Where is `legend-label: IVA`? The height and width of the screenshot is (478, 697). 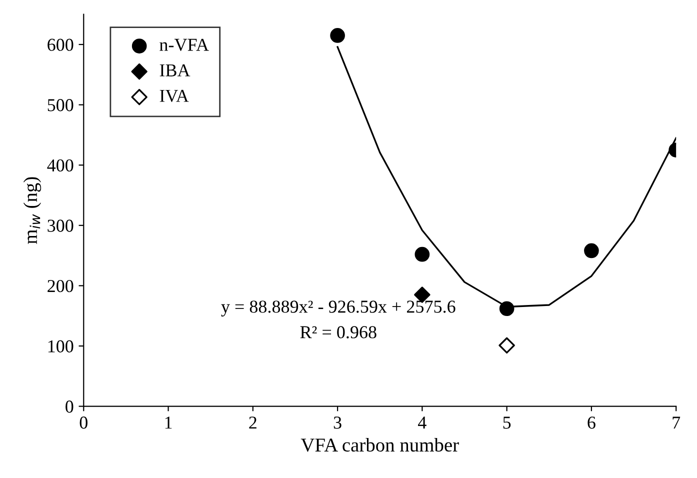
legend-label: IVA is located at coordinates (174, 96).